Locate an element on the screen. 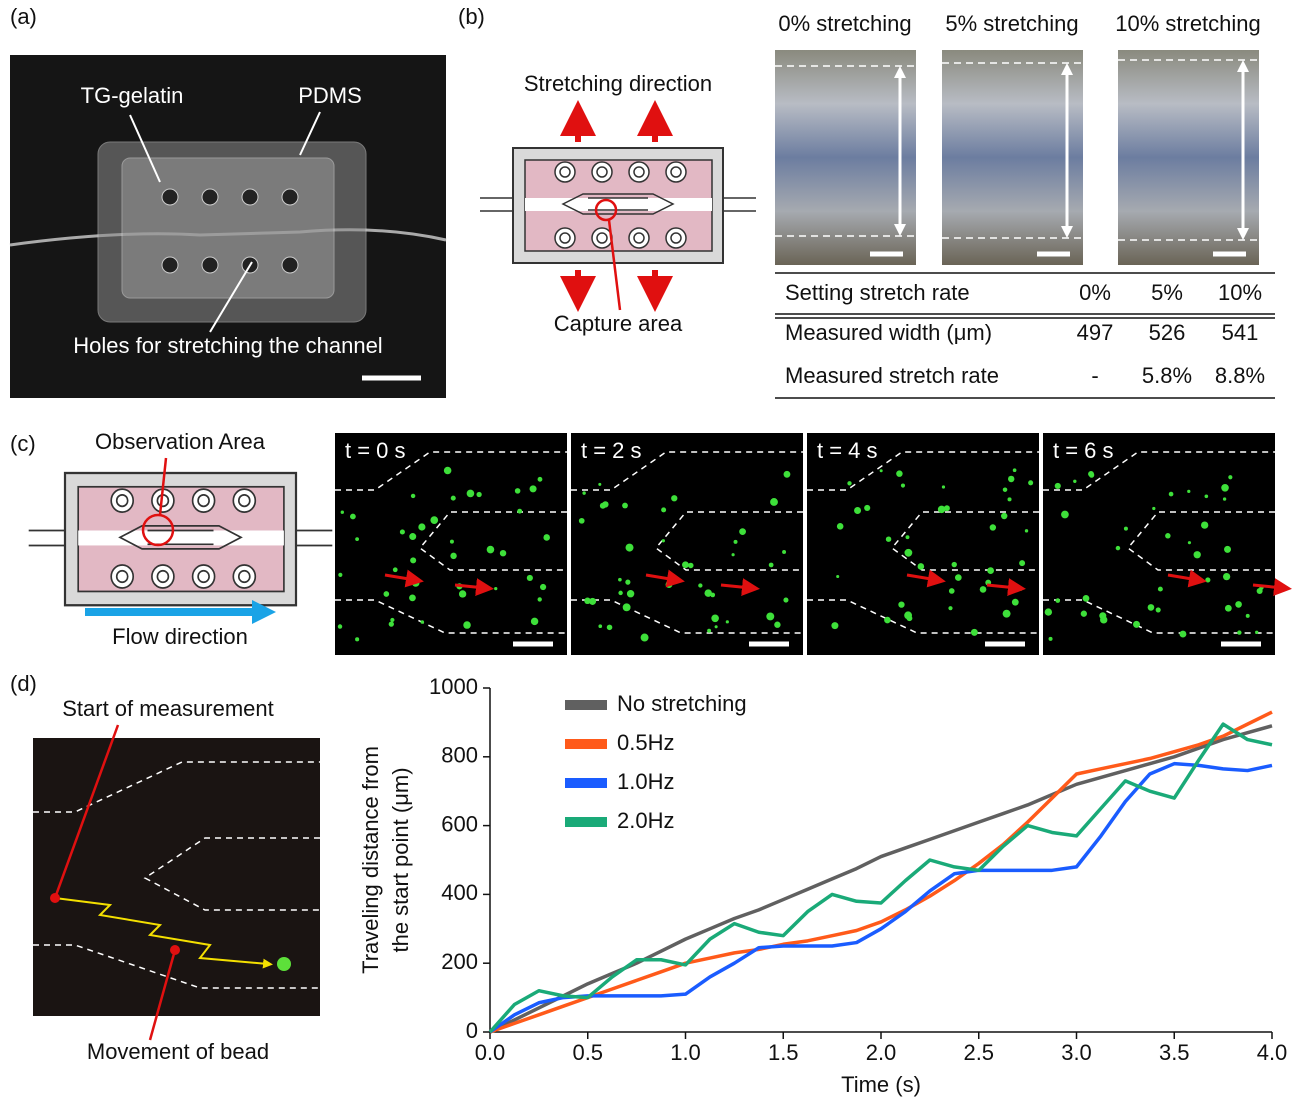  arrows is located at coordinates (616, 206).